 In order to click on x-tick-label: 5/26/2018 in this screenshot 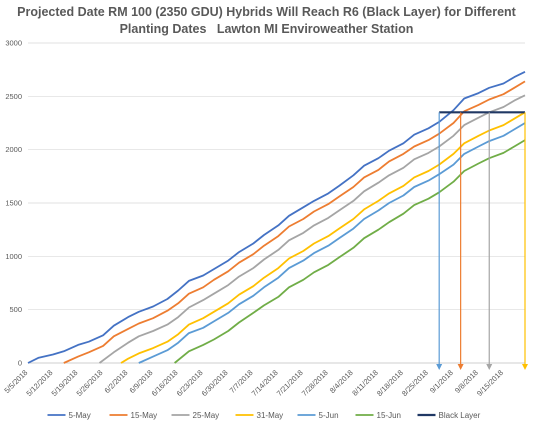, I will do `click(90, 383)`.